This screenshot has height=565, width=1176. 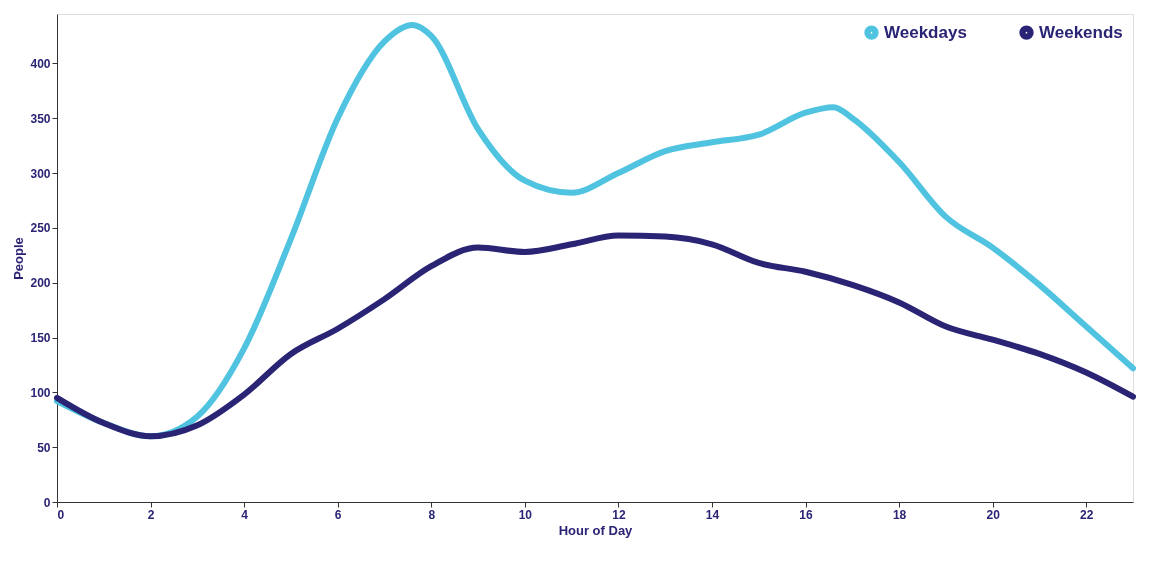 What do you see at coordinates (40, 392) in the screenshot?
I see `y-tick-label: 100` at bounding box center [40, 392].